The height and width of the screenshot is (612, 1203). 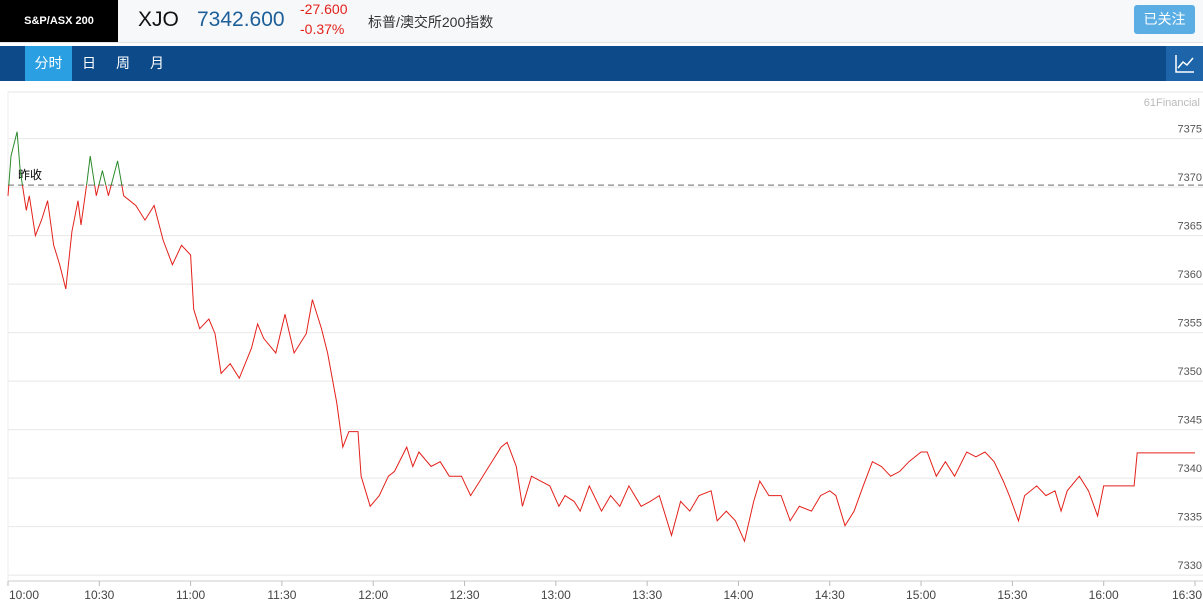 I want to click on x-tick-label: 13:00, so click(x=556, y=595).